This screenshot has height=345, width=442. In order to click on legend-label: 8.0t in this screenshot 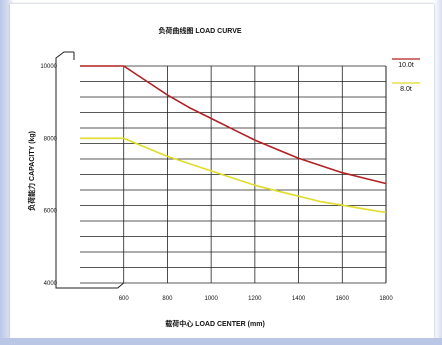, I will do `click(406, 89)`.